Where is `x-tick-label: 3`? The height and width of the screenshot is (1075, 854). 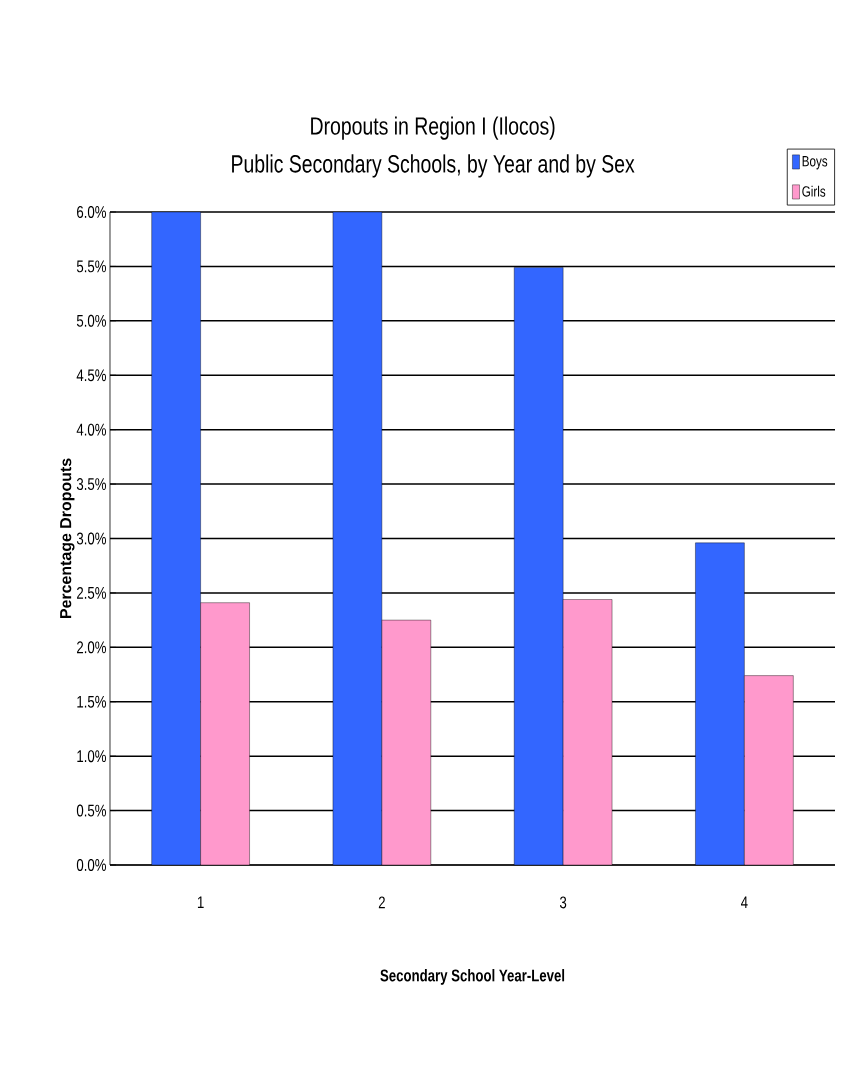 x-tick-label: 3 is located at coordinates (563, 902).